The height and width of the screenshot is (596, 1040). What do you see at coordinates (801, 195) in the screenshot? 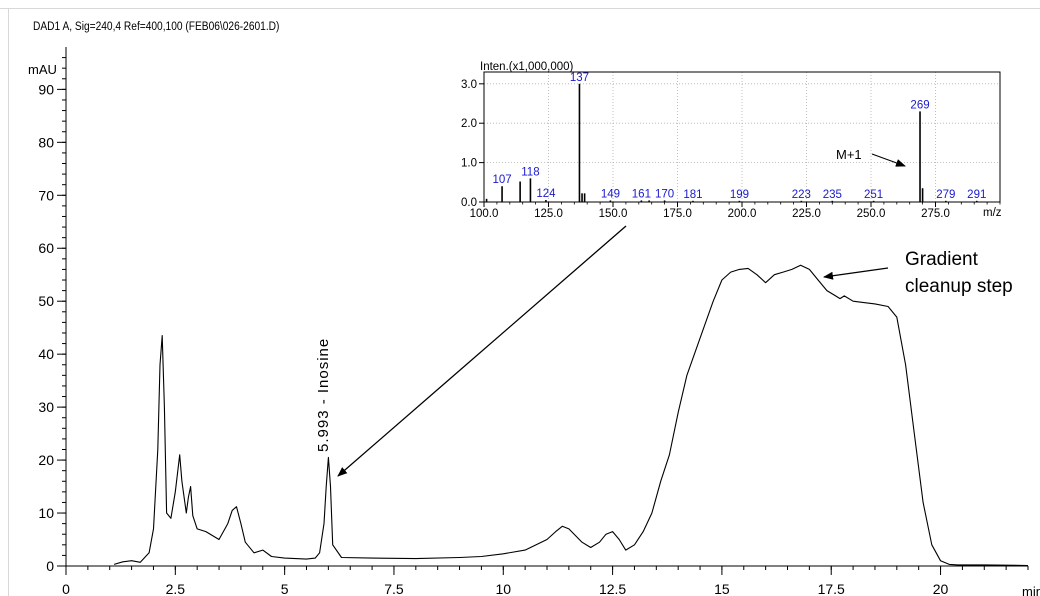
I see `inset-peak-label: 223` at bounding box center [801, 195].